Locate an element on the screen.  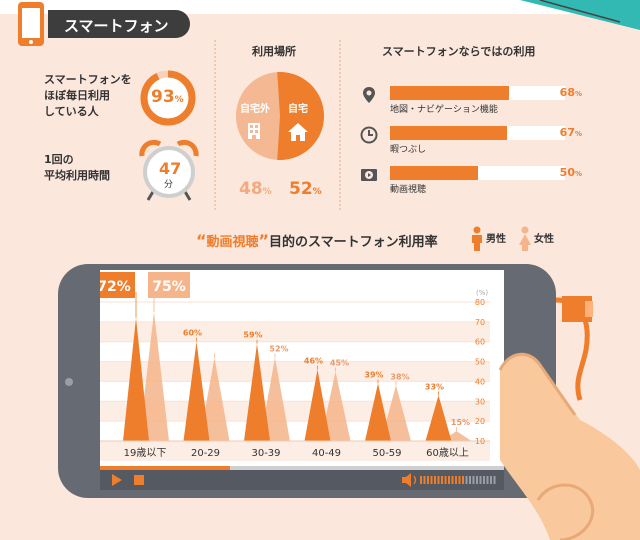
hand is located at coordinates (569, 446).